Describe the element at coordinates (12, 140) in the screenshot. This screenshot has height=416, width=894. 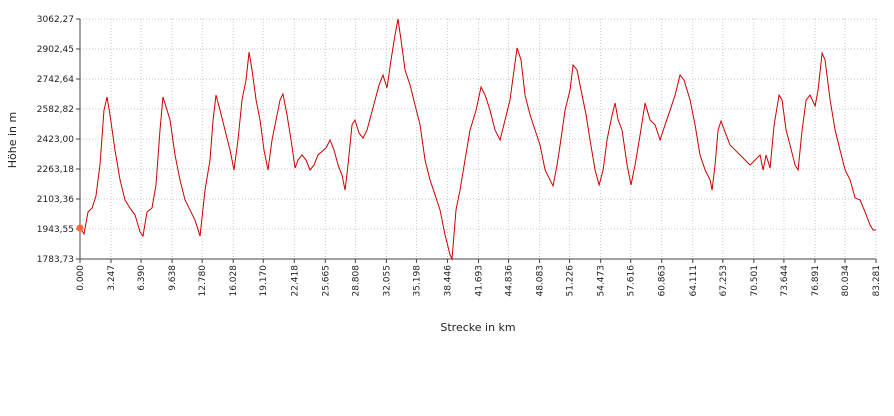
I see `y-axis-title: Höhe in m` at that location.